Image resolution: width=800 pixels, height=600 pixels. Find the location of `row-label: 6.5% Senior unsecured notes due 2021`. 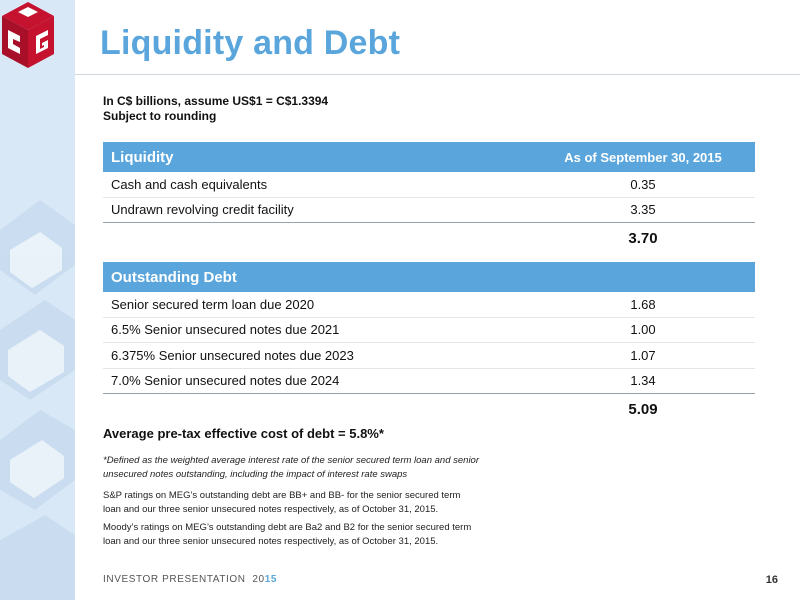

row-label: 6.5% Senior unsecured notes due 2021 is located at coordinates (225, 330).